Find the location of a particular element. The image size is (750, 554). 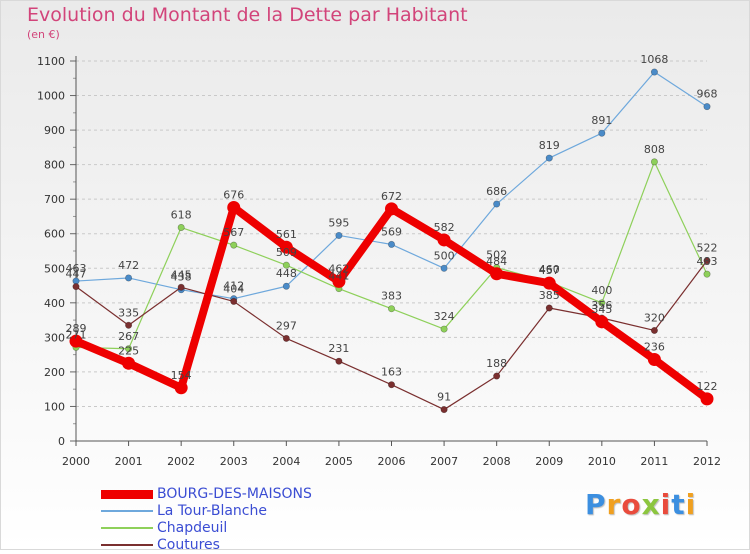

data-label-coutures-2002: 445 is located at coordinates (181, 274).